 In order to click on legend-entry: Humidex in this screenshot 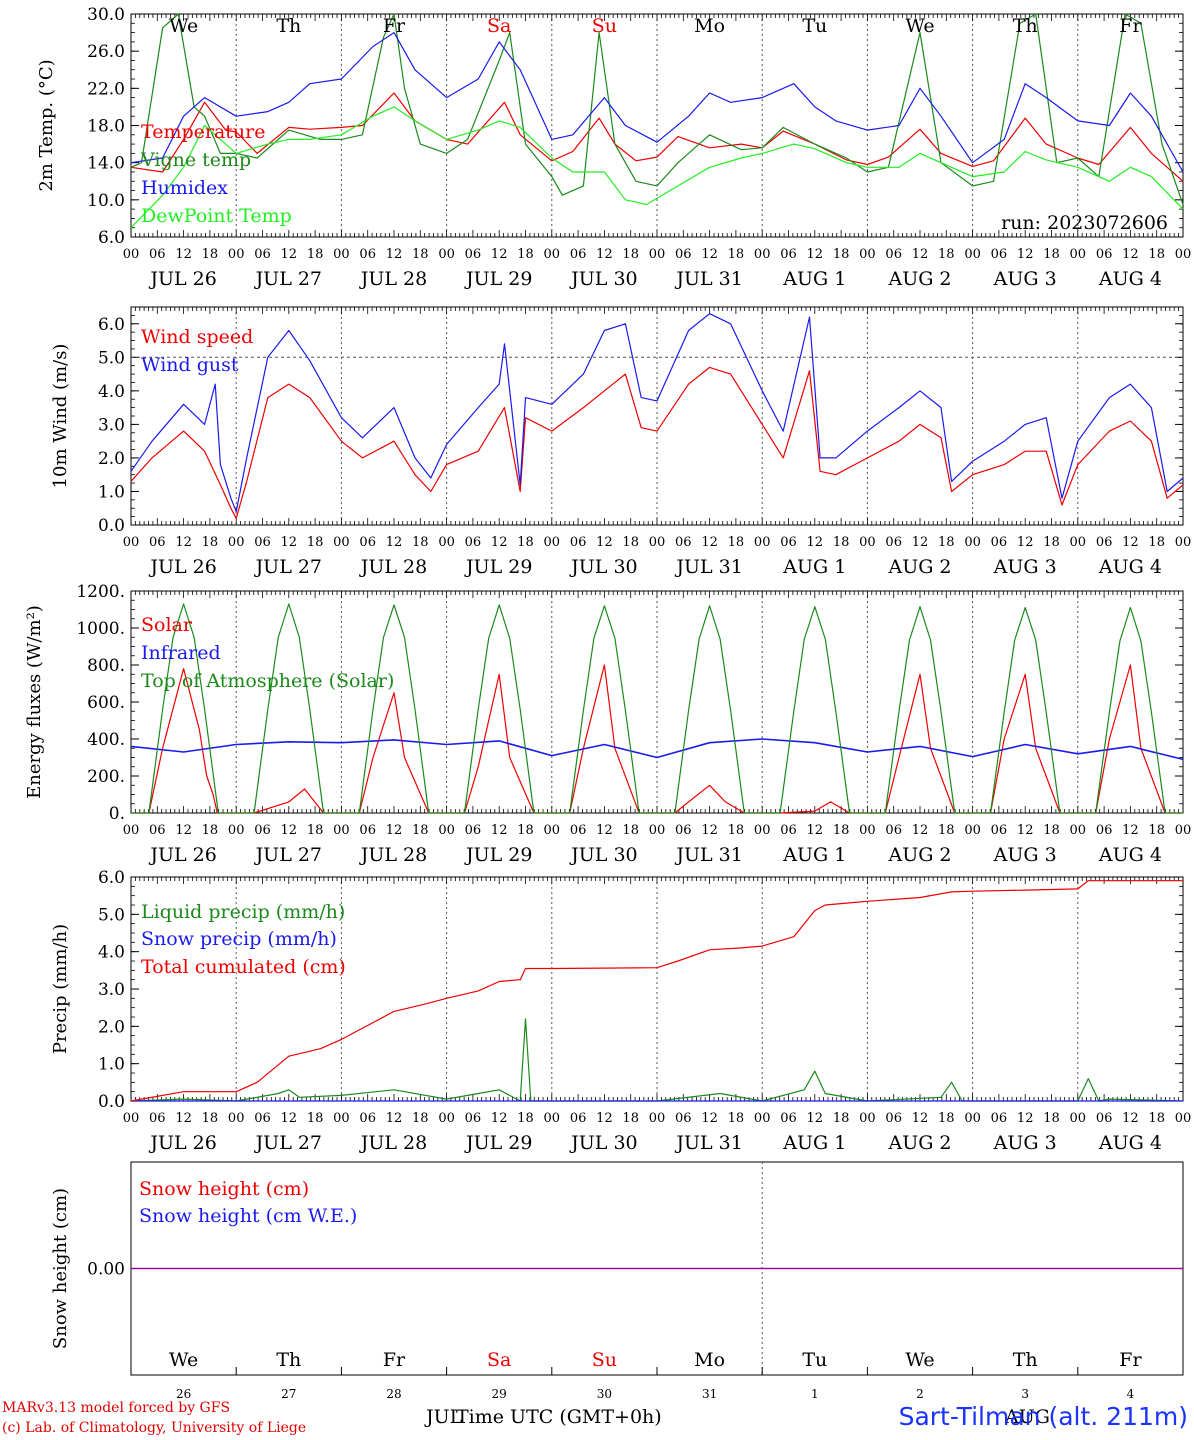, I will do `click(184, 188)`.